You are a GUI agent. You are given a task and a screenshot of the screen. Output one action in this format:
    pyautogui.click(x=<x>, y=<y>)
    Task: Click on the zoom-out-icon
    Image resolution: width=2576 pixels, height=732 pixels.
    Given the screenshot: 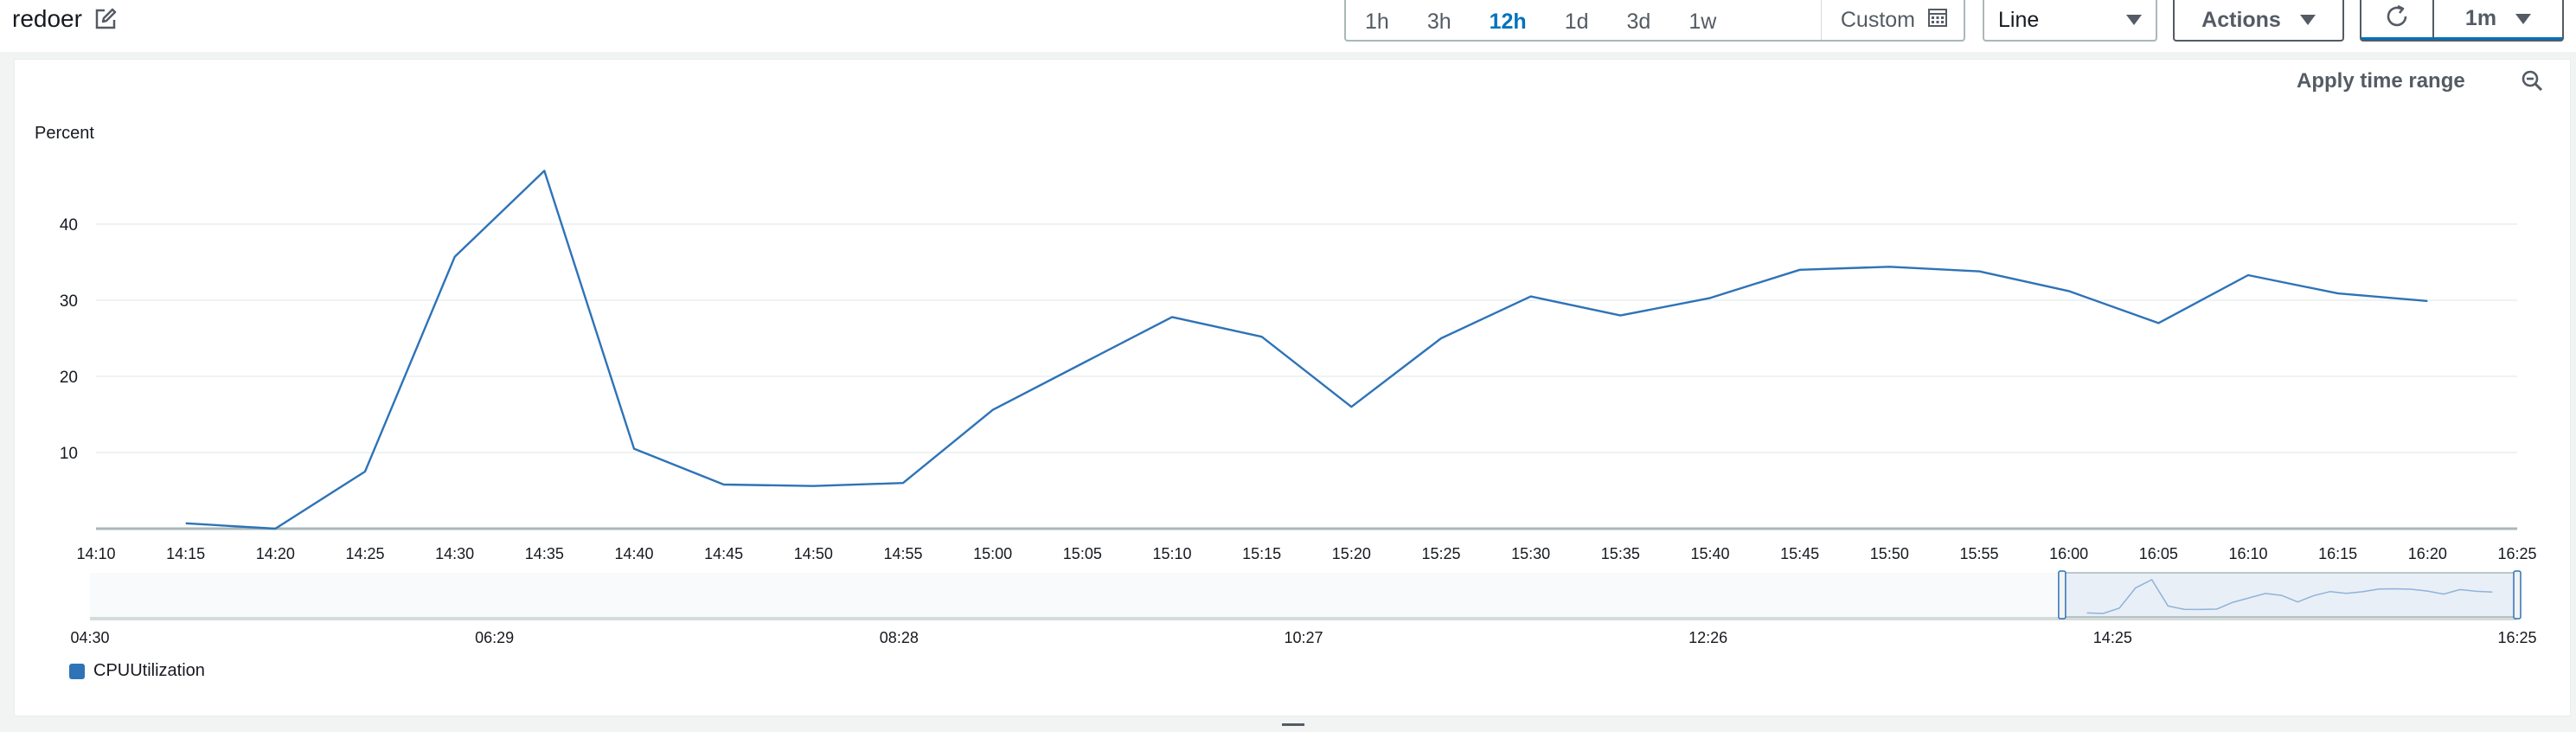 What is the action you would take?
    pyautogui.click(x=2532, y=82)
    